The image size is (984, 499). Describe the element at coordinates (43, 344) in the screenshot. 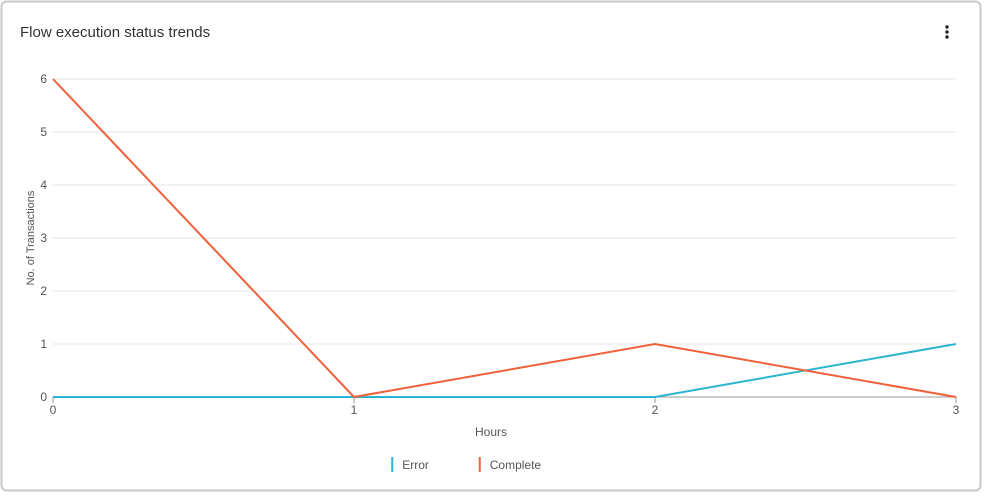

I see `y-tick-label: 1` at that location.